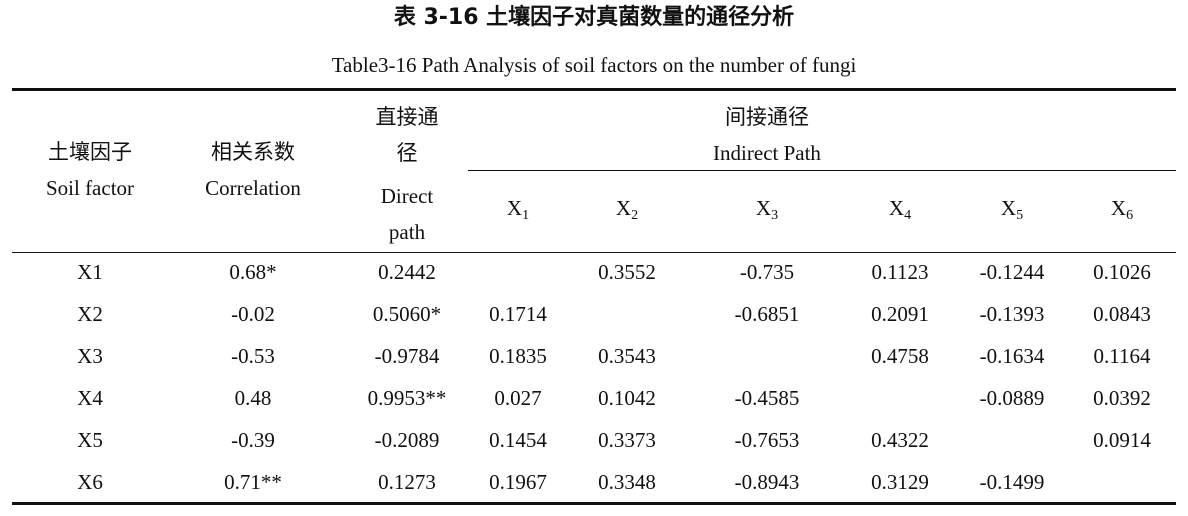  I want to click on table-cell: 0.4322, so click(900, 440).